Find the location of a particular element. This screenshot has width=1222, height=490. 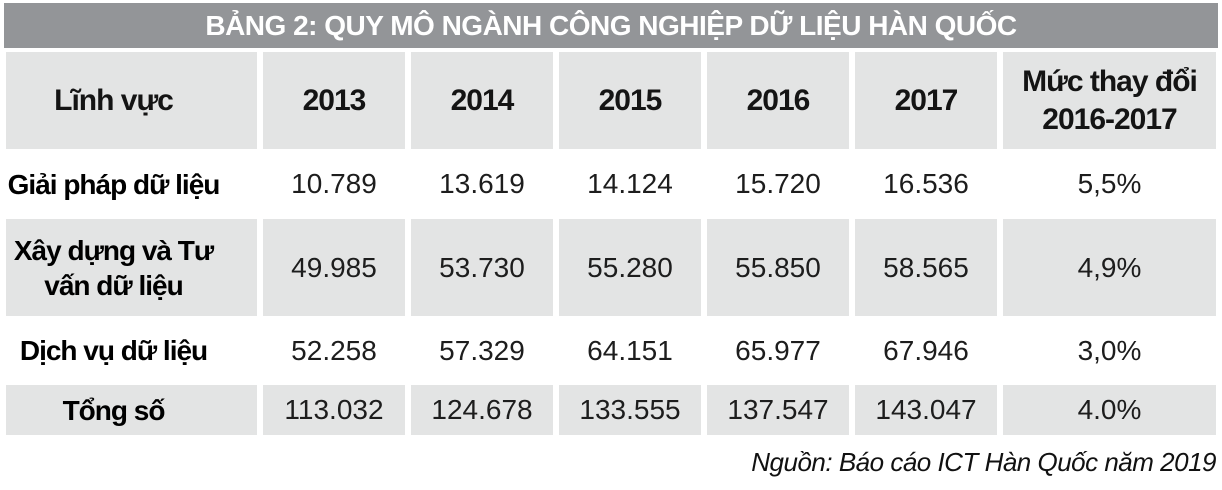

table-cell: 52.258 is located at coordinates (334, 350).